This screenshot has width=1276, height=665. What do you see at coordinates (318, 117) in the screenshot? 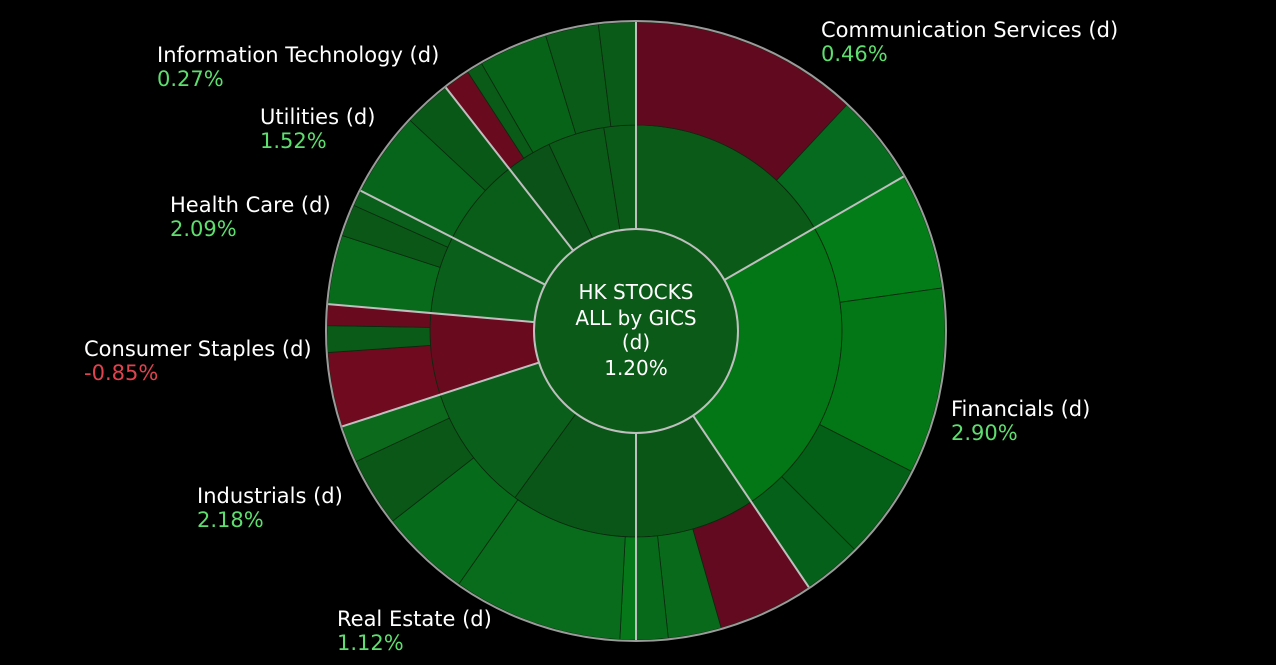
I see `label-name: Utilities (d)` at bounding box center [318, 117].